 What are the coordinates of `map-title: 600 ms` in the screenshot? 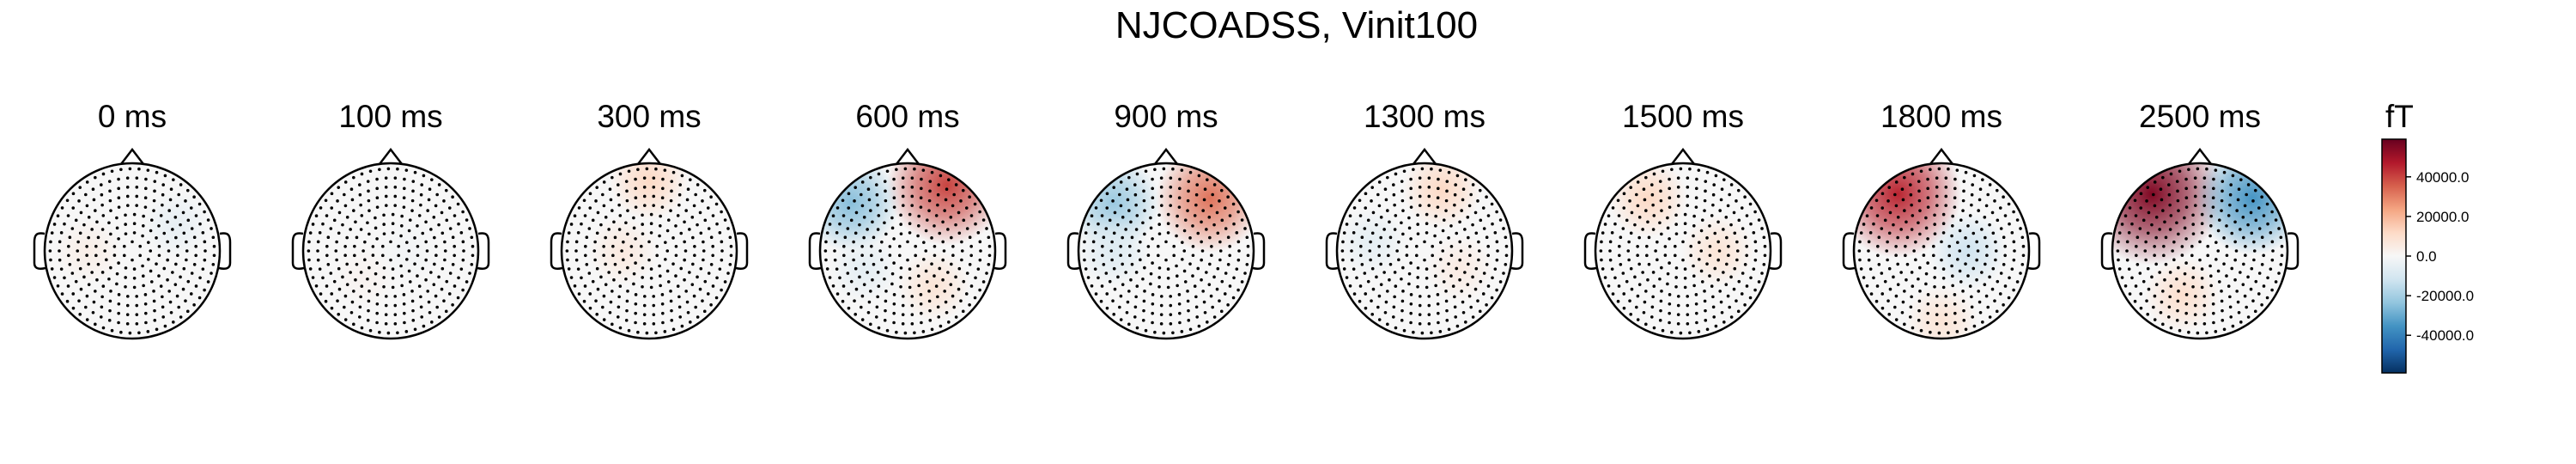 It's located at (907, 116).